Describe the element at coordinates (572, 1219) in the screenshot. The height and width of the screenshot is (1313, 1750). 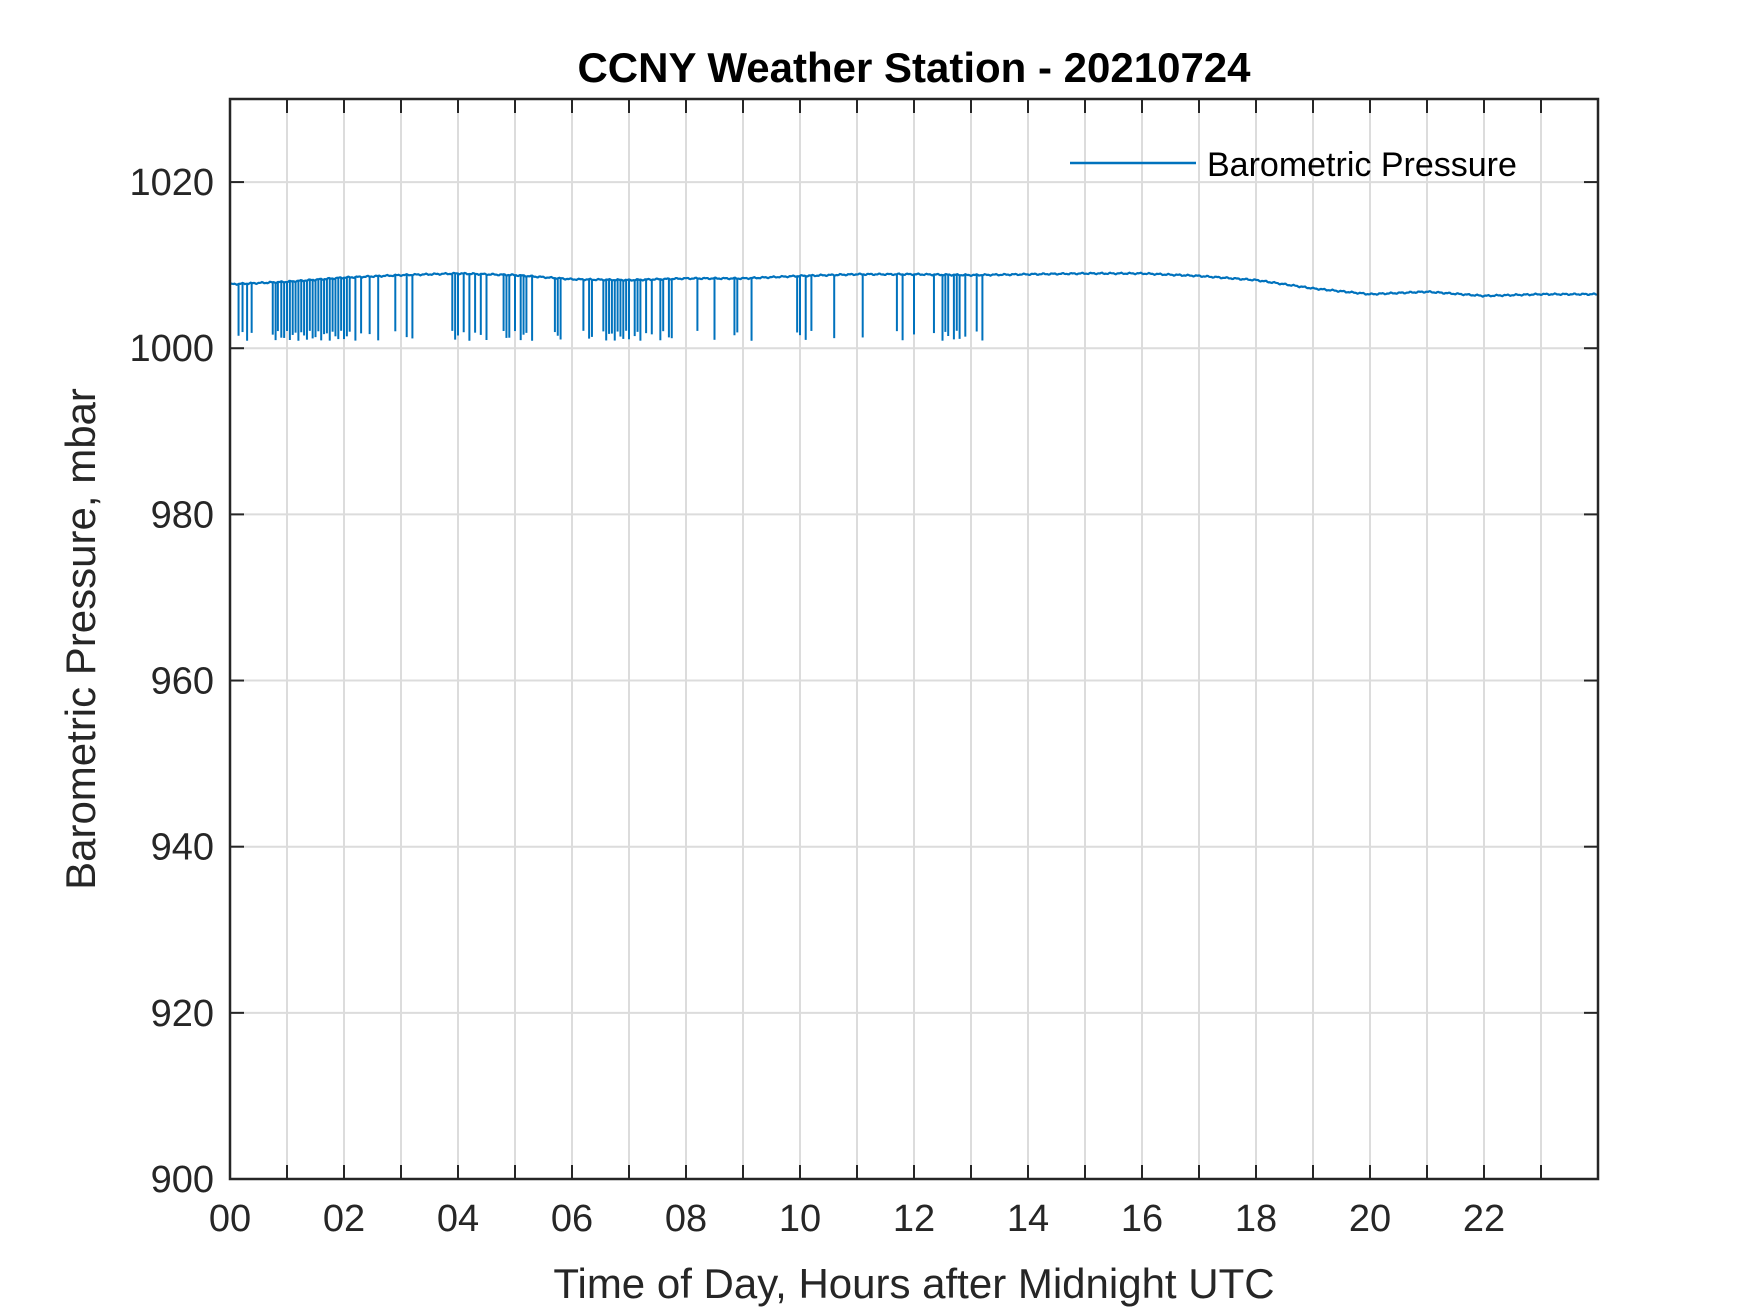
I see `x-tick-label: 06` at that location.